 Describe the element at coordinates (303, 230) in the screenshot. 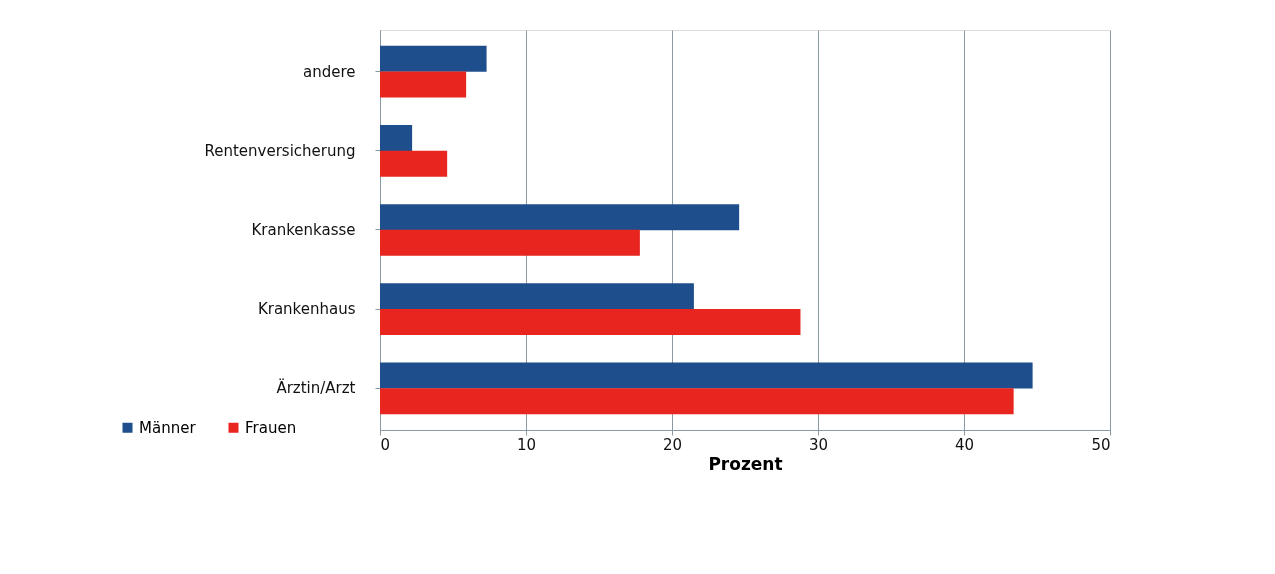

I see `y-tick-label: Krankenkasse` at that location.